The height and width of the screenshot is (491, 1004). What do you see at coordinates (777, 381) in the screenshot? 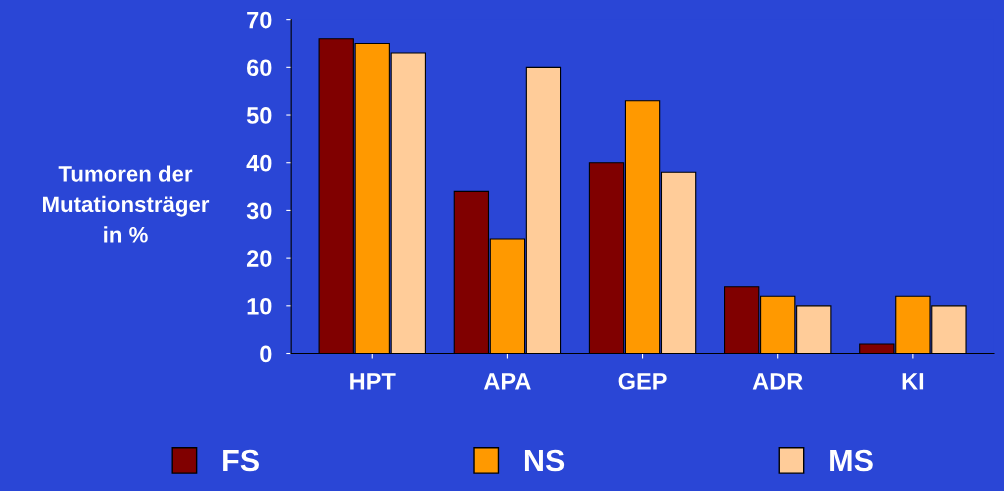
I see `x-tick-label: ADR` at bounding box center [777, 381].